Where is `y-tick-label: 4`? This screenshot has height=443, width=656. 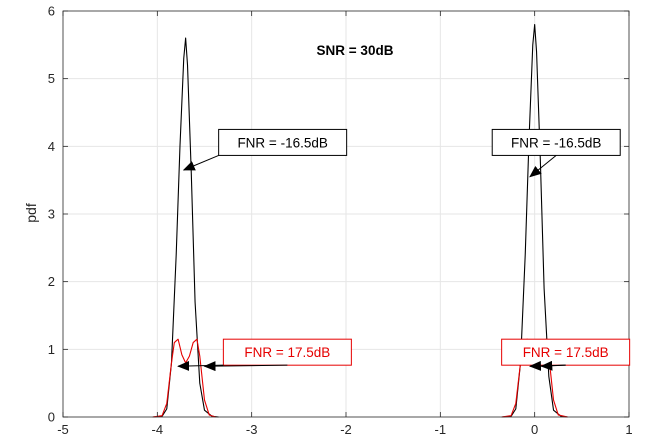 y-tick-label: 4 is located at coordinates (51, 146).